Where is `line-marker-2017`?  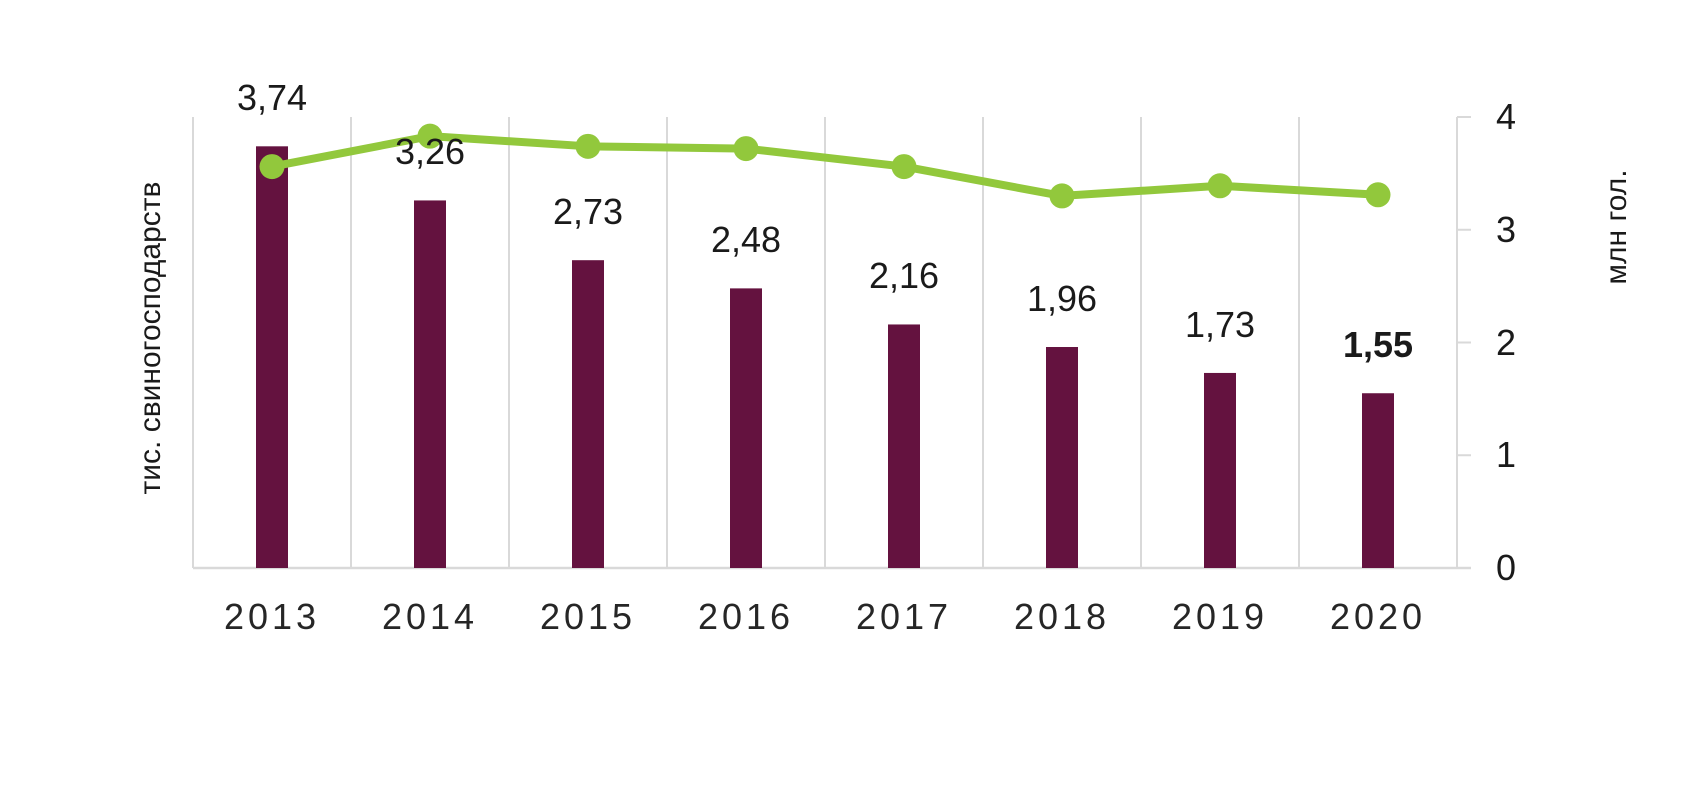
line-marker-2017 is located at coordinates (904, 167).